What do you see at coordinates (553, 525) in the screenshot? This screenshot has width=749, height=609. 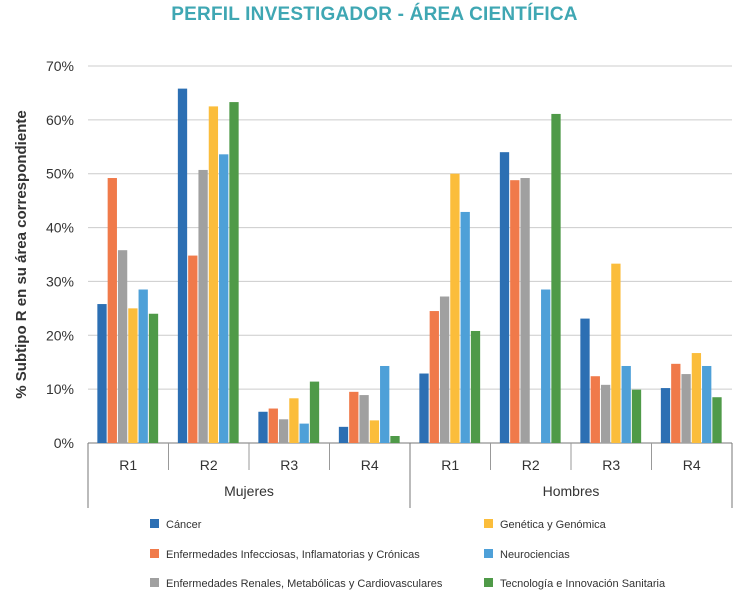 I see `legend-label-4: Genética y Genómica` at bounding box center [553, 525].